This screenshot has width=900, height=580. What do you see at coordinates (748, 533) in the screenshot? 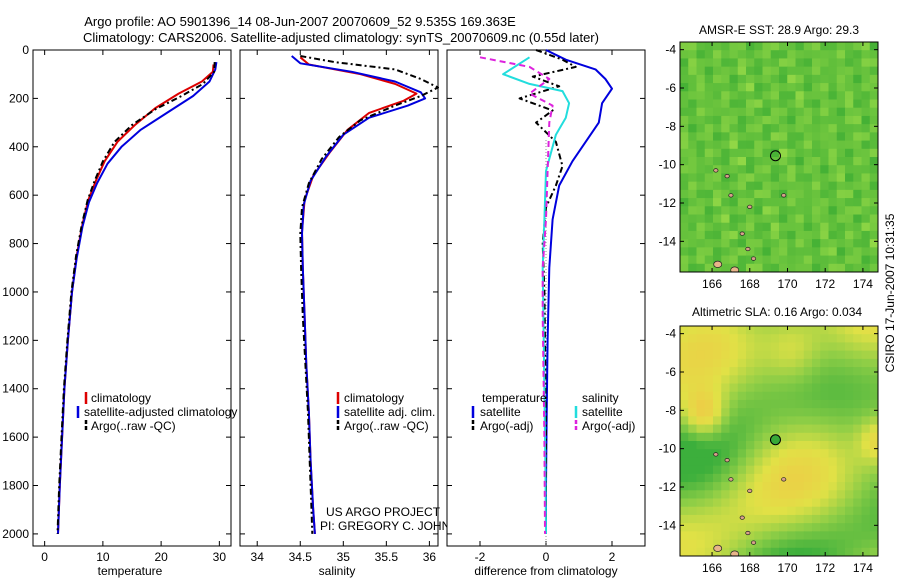
I see `island-mark` at bounding box center [748, 533].